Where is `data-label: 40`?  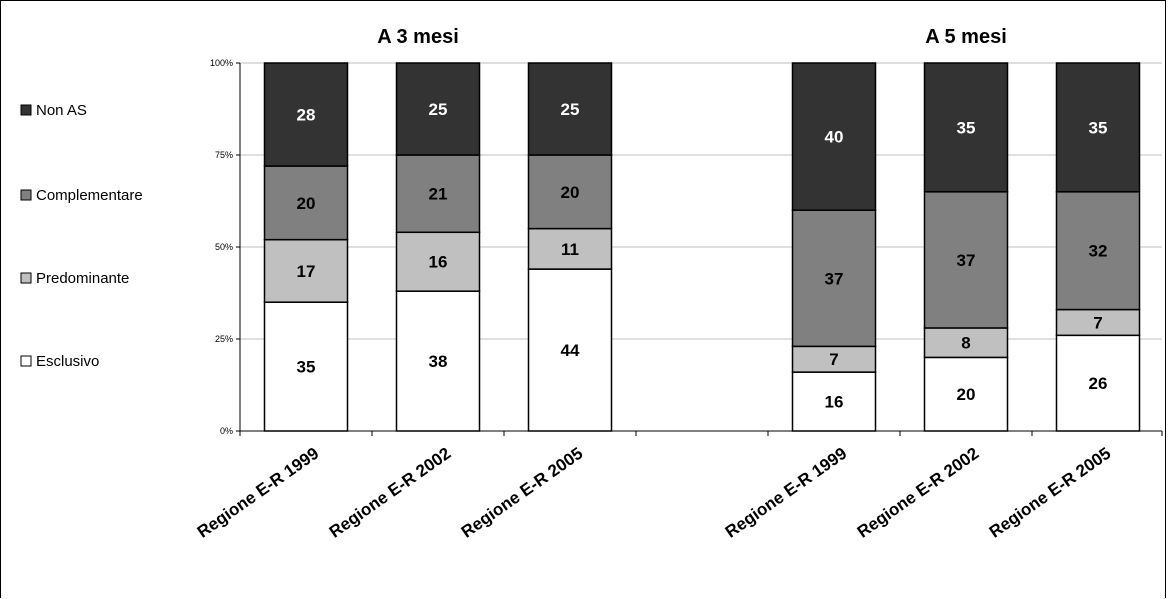
data-label: 40 is located at coordinates (834, 137).